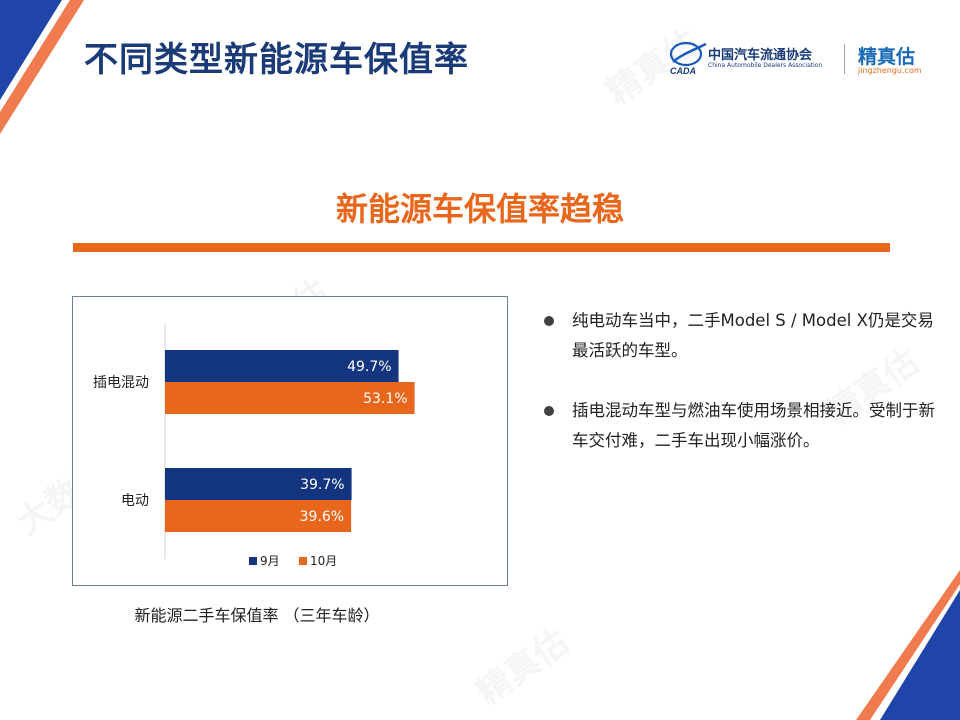 This screenshot has height=720, width=960. What do you see at coordinates (887, 57) in the screenshot?
I see `jzg-logo-name: 精真估` at bounding box center [887, 57].